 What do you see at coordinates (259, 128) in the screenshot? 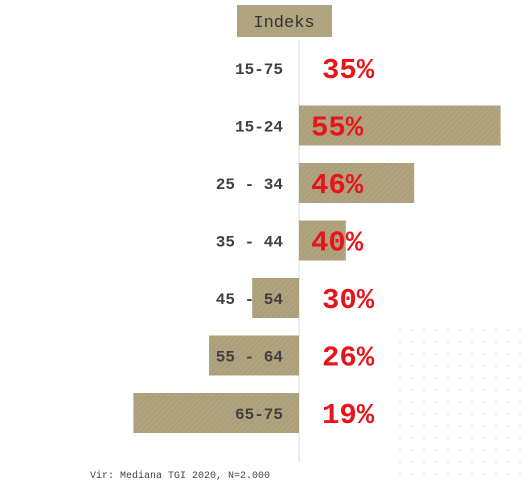
I see `category-label: 15-24` at bounding box center [259, 128].